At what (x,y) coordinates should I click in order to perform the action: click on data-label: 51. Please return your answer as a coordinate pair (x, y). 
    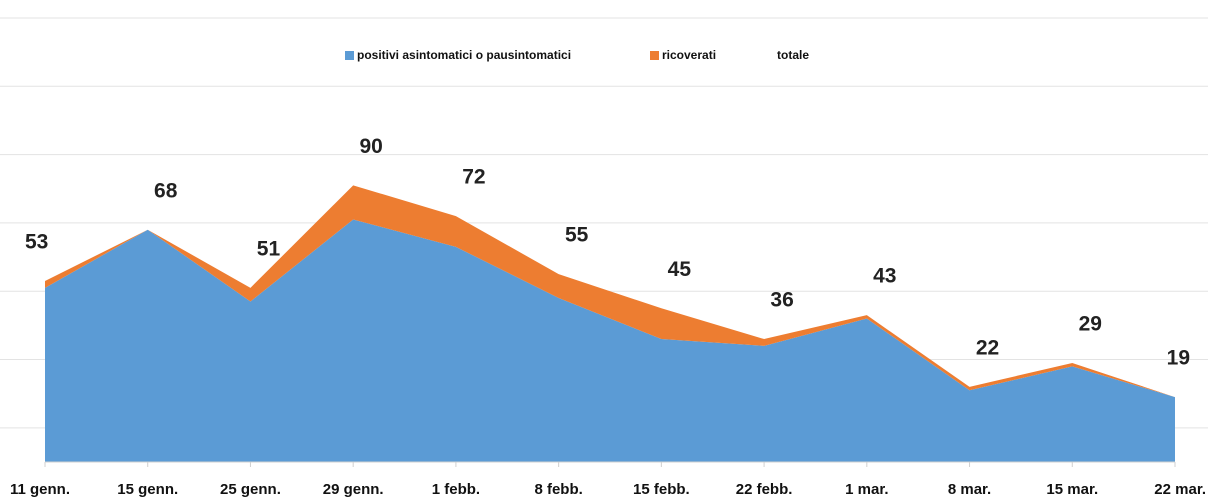
    Looking at the image, I should click on (269, 248).